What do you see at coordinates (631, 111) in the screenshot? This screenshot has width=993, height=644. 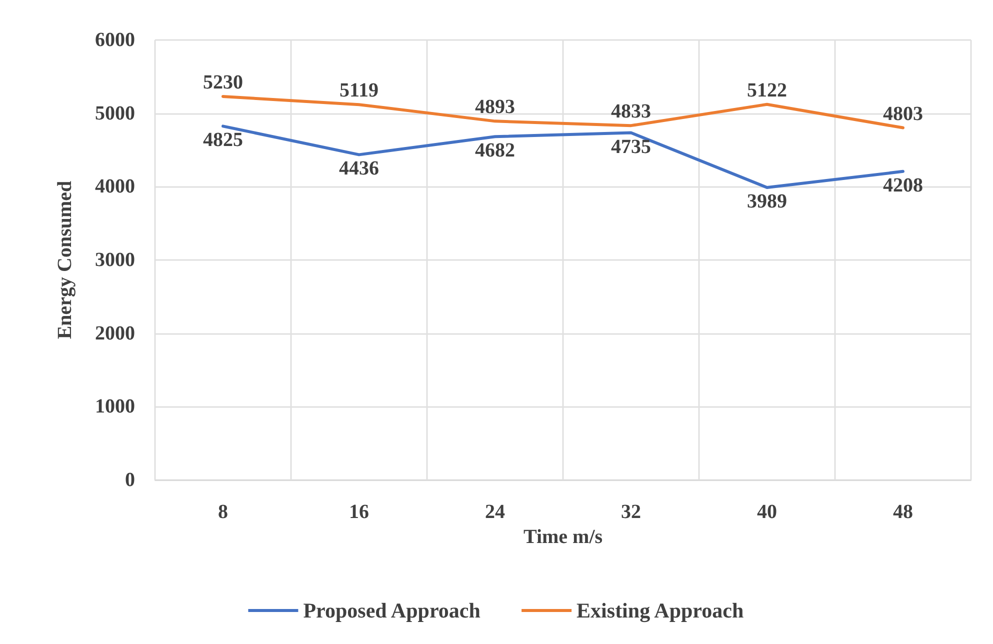 I see `data-label: 4833` at bounding box center [631, 111].